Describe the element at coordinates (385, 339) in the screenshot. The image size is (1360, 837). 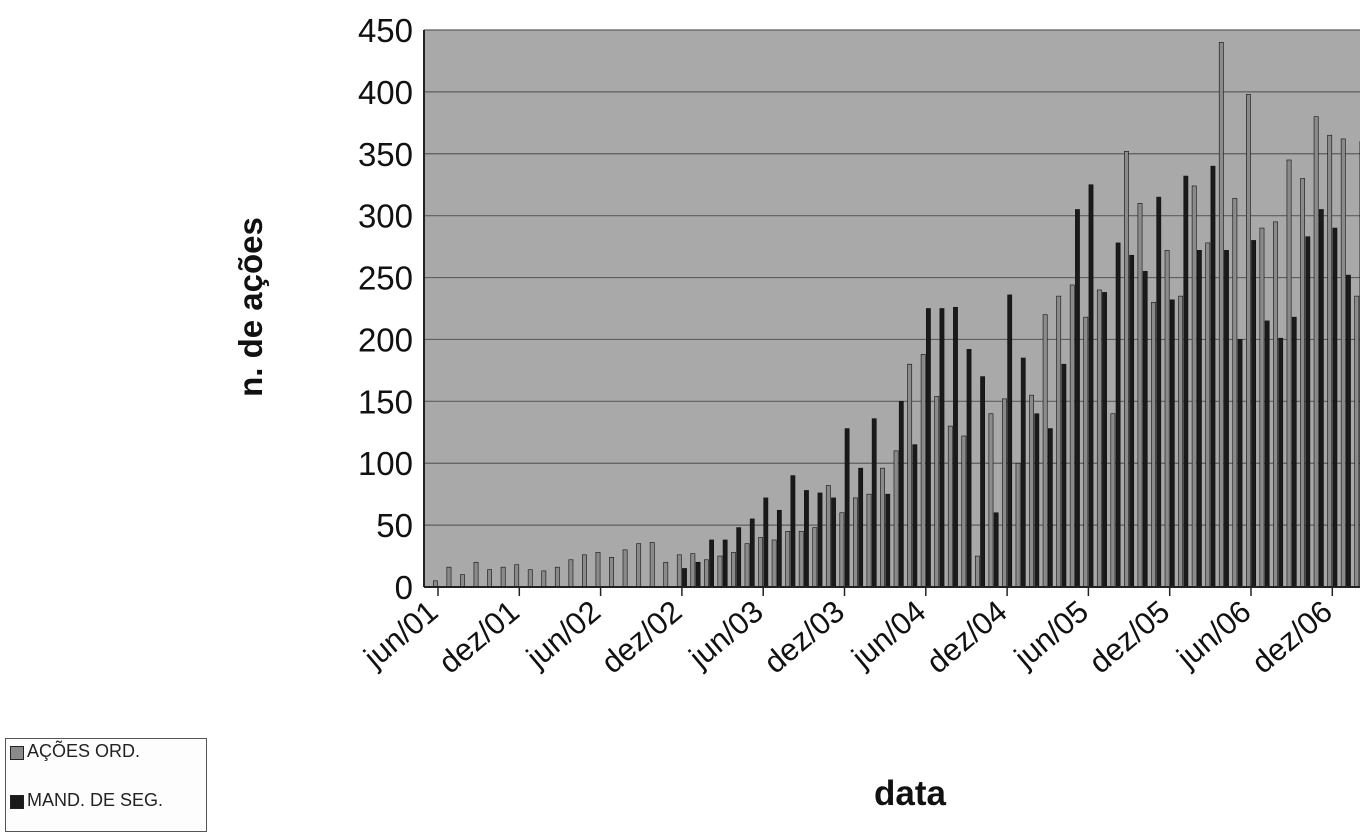
I see `y-tick-label: 200` at that location.